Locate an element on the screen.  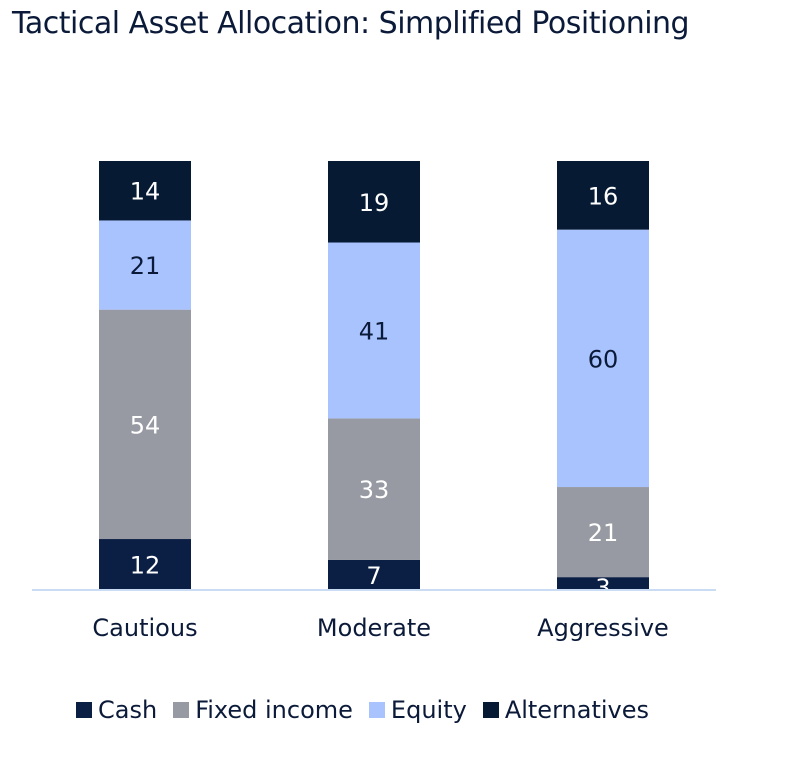
data-label-fixed-income-moderate: 33 is located at coordinates (374, 490).